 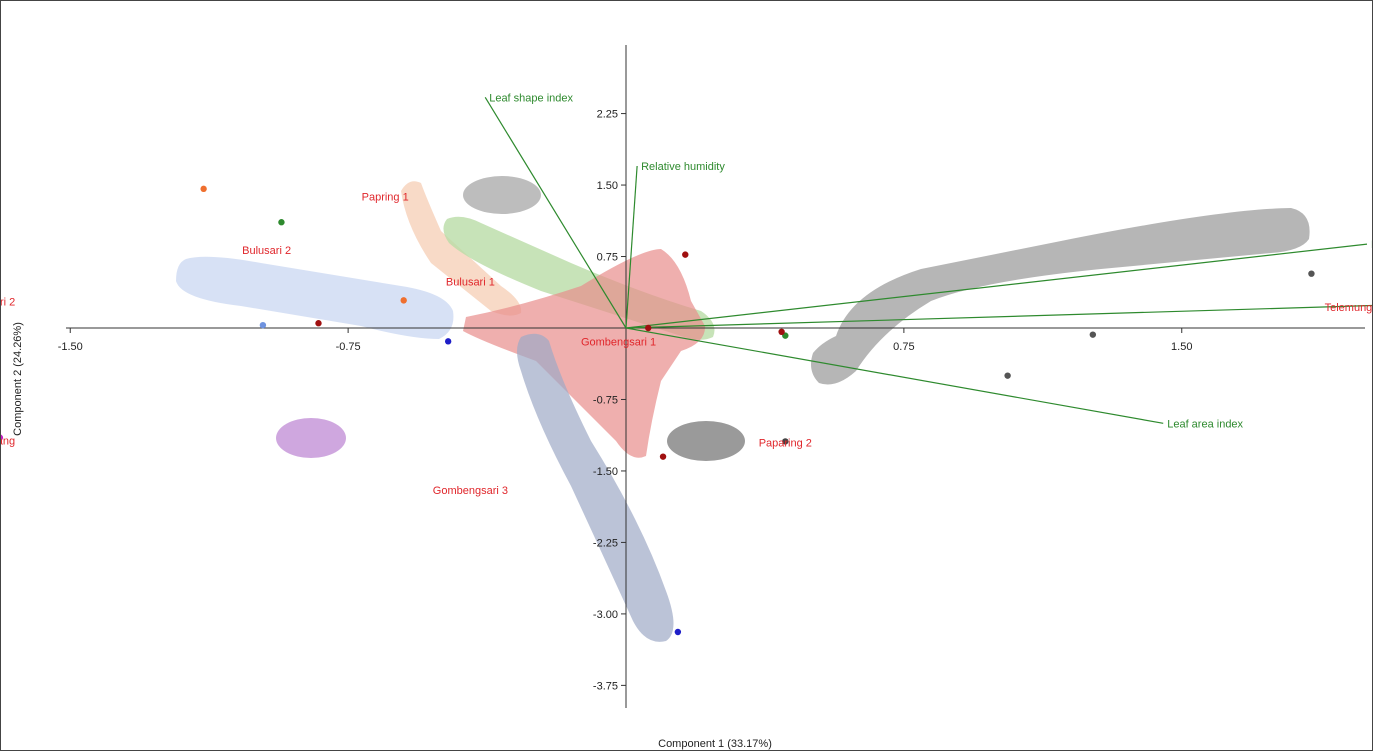 What do you see at coordinates (470, 491) in the screenshot?
I see `group-label-gombengsari-3: Gombengsari 3` at bounding box center [470, 491].